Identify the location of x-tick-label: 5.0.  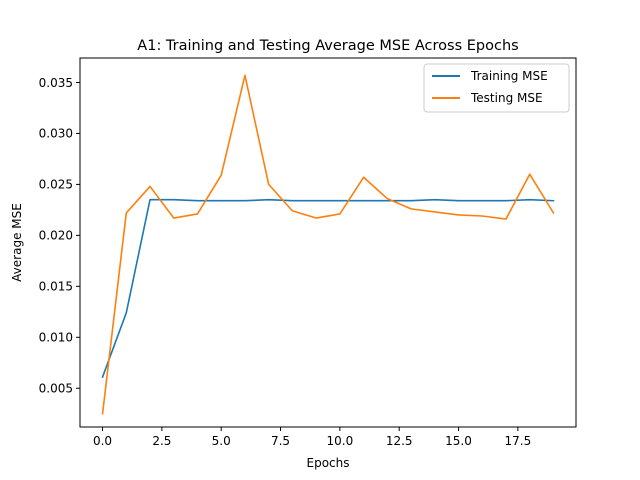
(221, 441).